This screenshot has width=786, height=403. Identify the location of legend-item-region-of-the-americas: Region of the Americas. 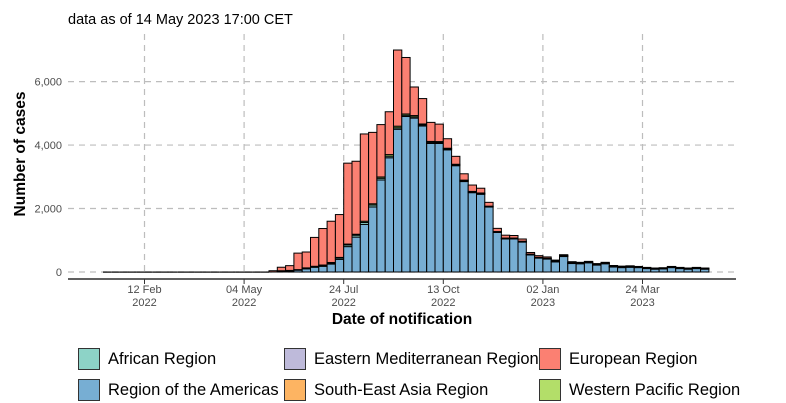
(178, 390).